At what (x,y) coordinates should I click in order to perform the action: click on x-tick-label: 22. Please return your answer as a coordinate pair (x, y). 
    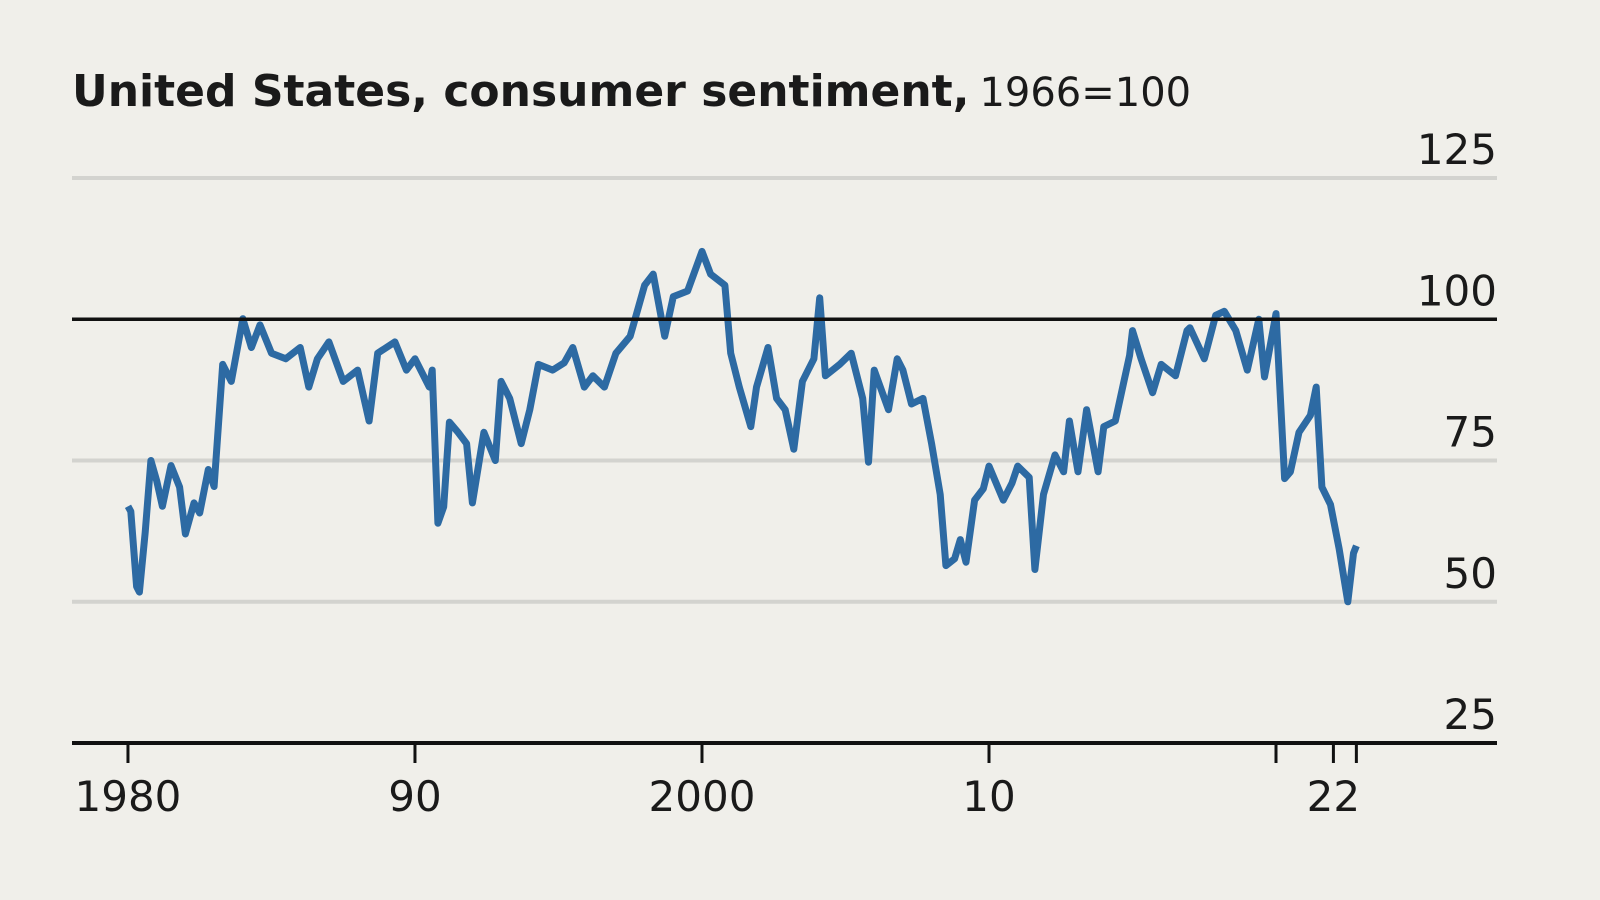
    Looking at the image, I should click on (1333, 796).